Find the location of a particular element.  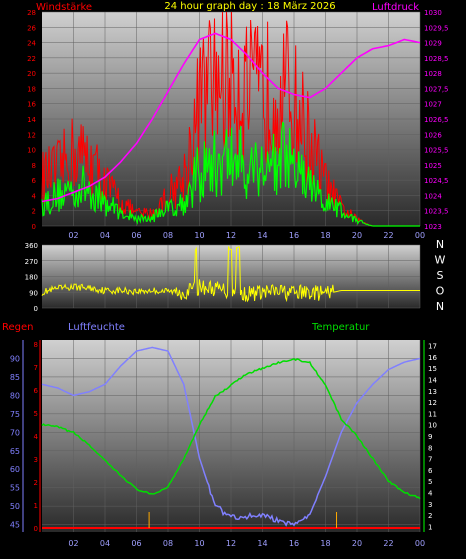

temperature-tick-label: 12 is located at coordinates (432, 403).